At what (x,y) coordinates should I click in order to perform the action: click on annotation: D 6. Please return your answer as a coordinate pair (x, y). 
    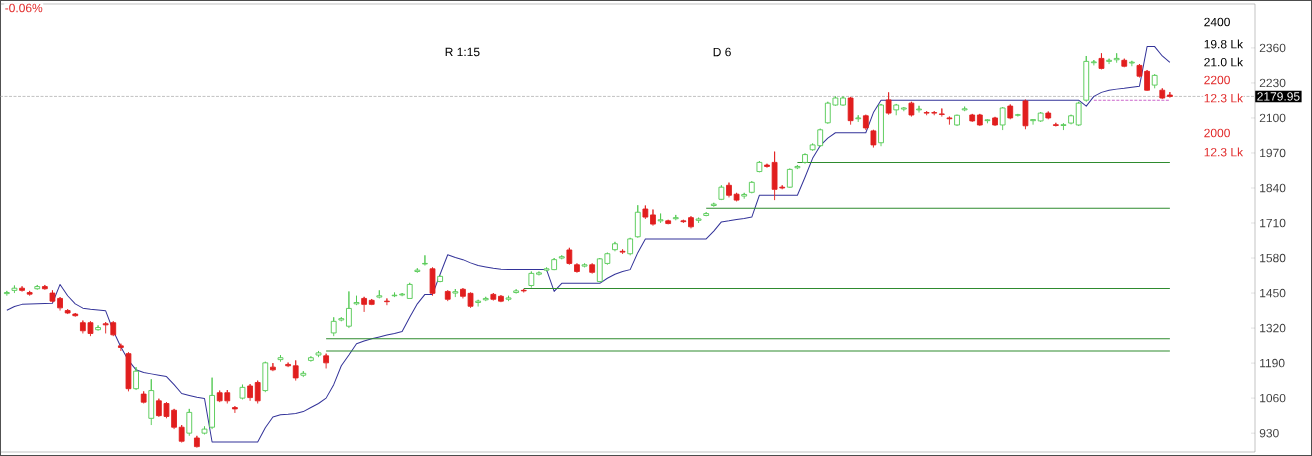
    Looking at the image, I should click on (722, 52).